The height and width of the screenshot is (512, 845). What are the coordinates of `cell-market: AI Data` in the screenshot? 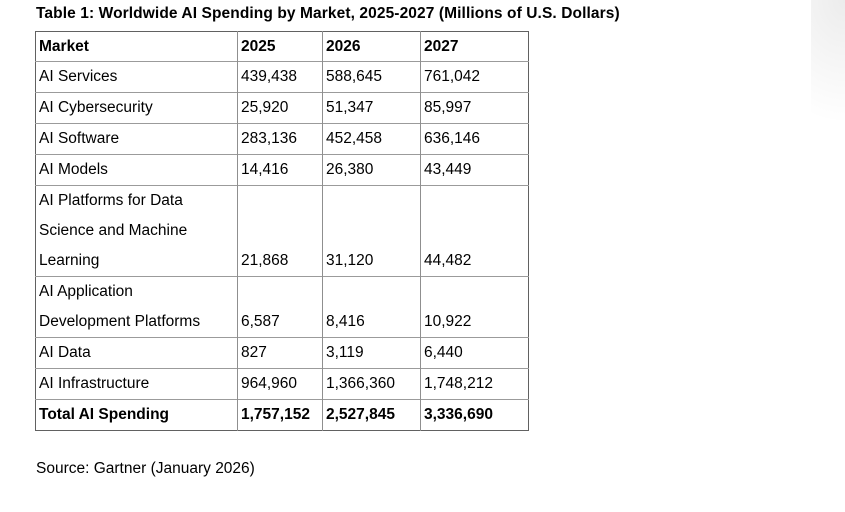 It's located at (65, 352).